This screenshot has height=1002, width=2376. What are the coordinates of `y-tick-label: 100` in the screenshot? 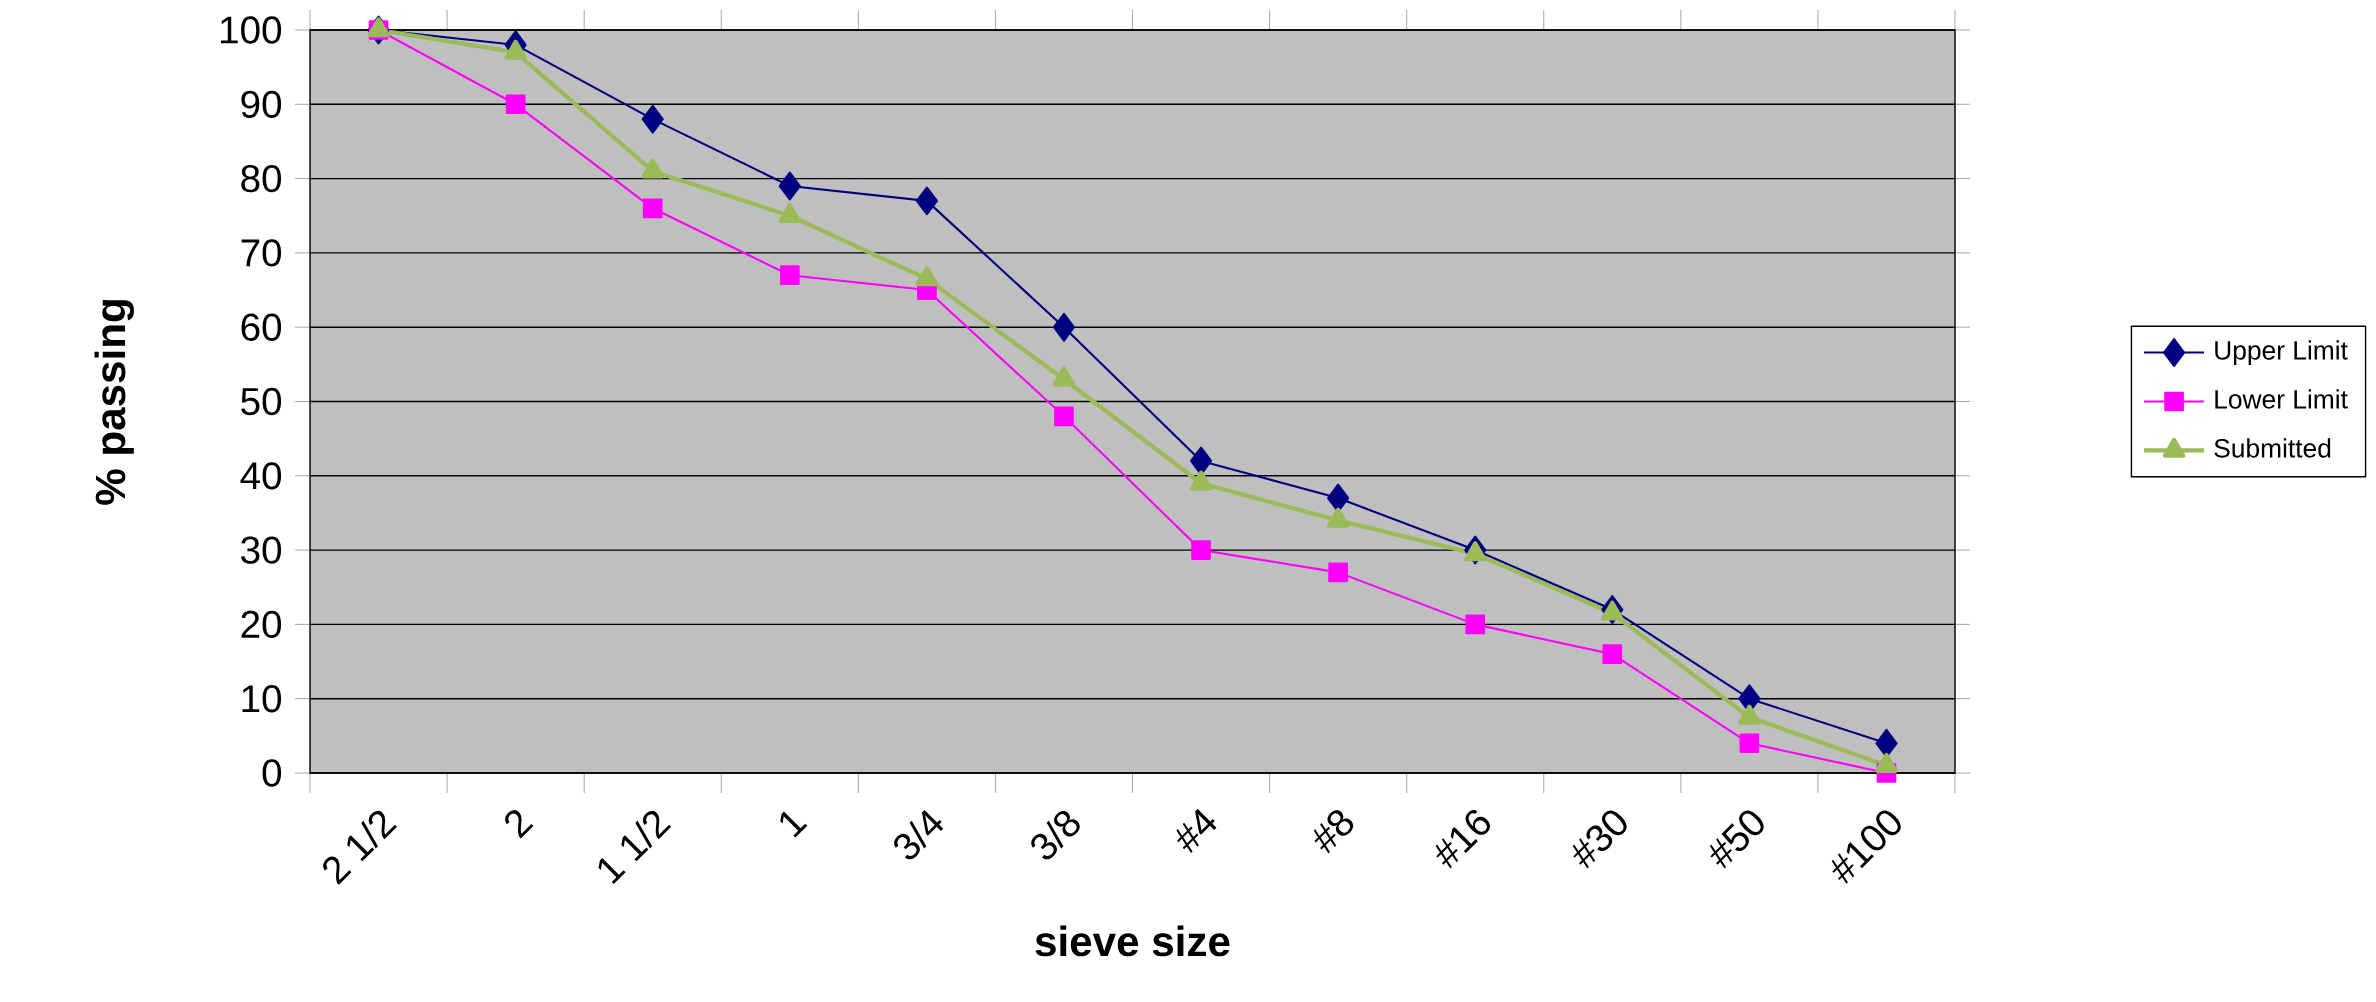 It's located at (251, 30).